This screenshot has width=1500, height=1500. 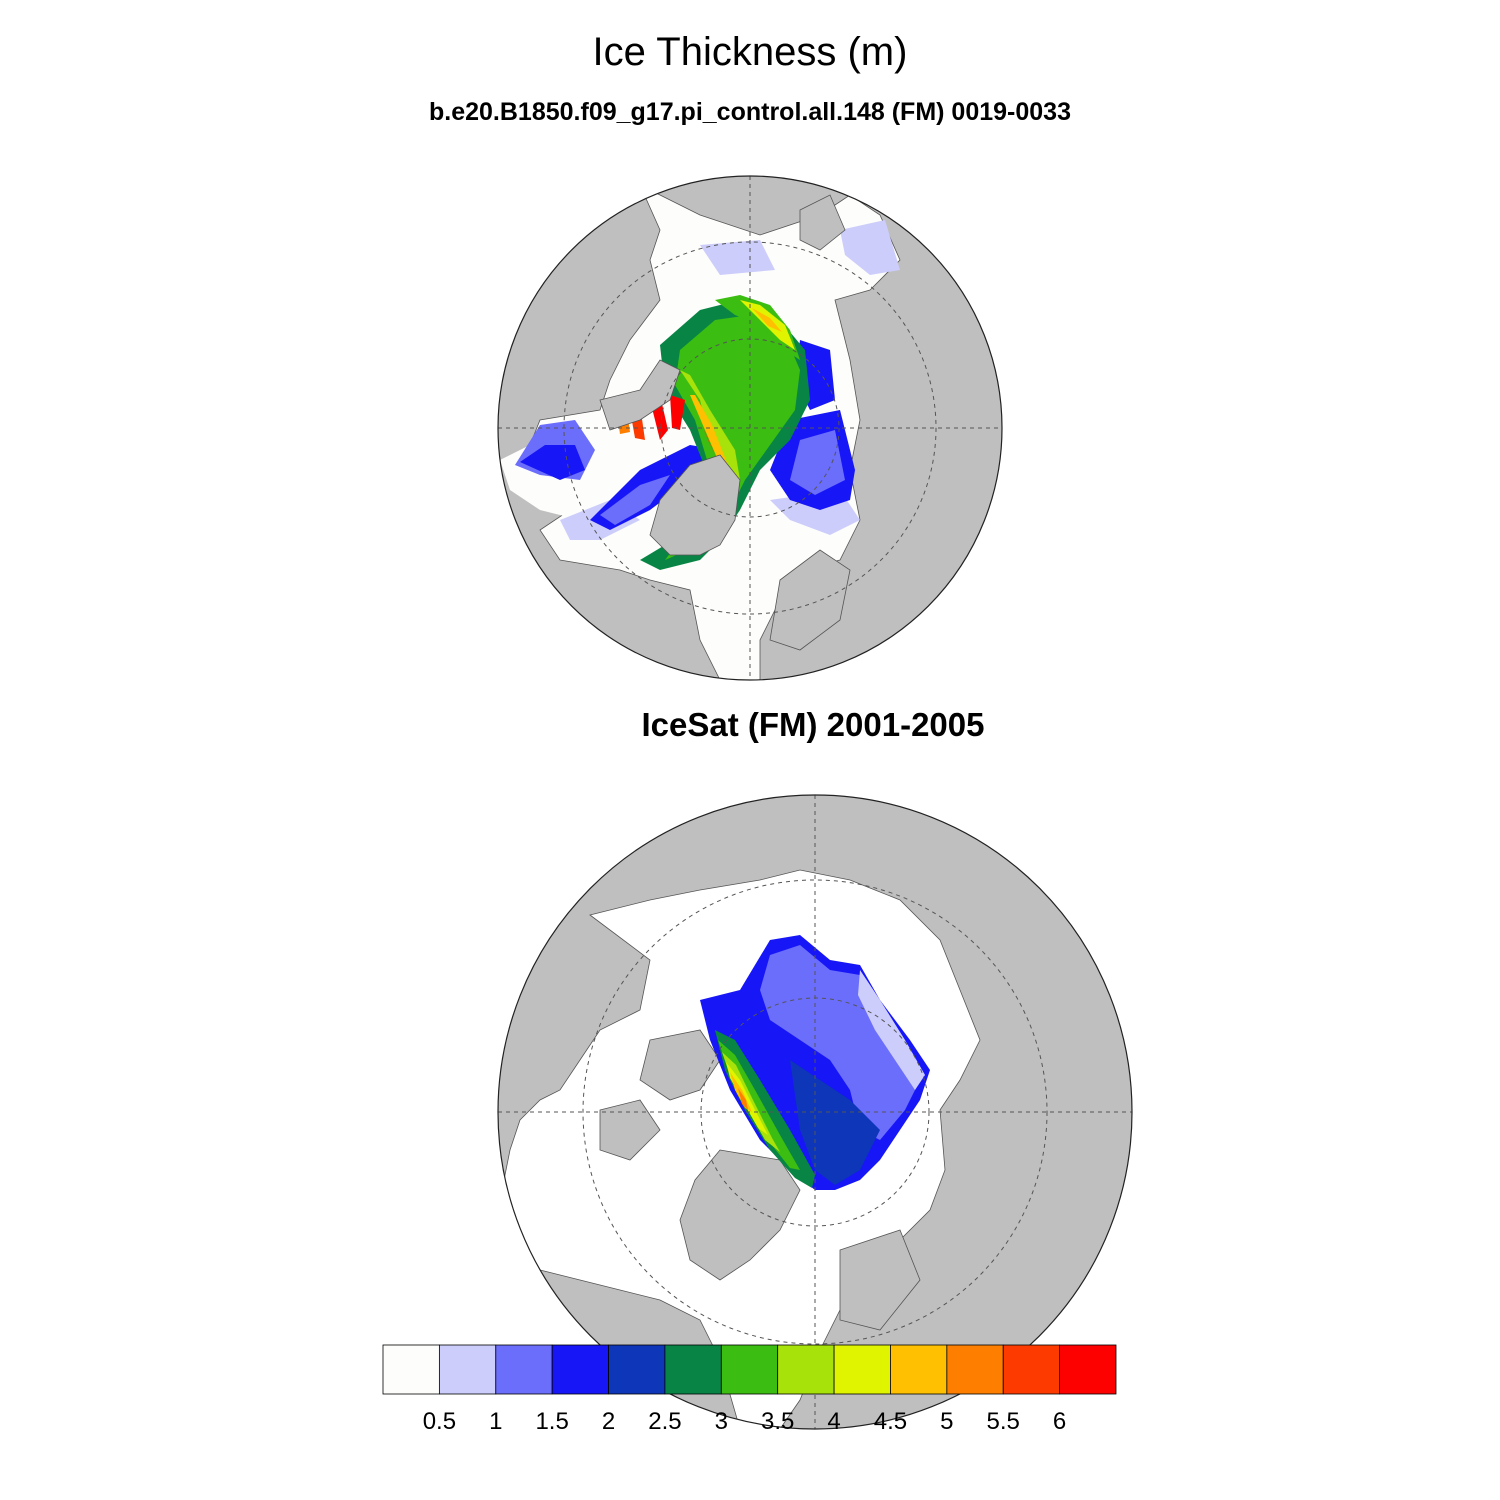 I want to click on colorbar-tick-label: 0.5, so click(x=439, y=1421).